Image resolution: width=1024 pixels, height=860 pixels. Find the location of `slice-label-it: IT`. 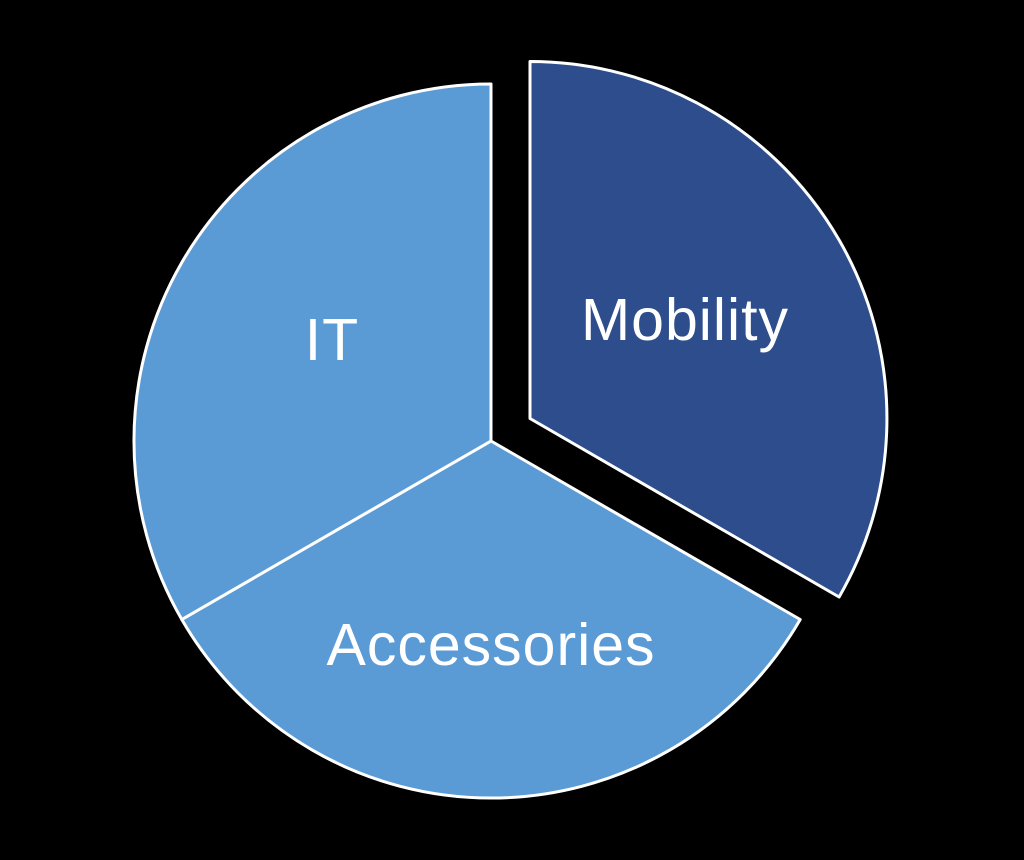

slice-label-it: IT is located at coordinates (332, 340).